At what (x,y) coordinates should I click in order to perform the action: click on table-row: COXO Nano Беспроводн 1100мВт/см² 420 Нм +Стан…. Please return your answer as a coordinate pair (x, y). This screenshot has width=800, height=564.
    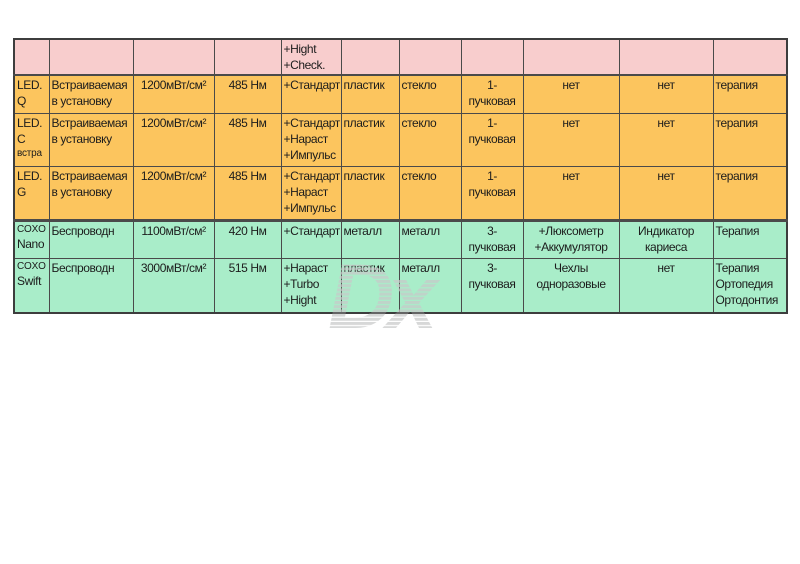
    Looking at the image, I should click on (400, 238).